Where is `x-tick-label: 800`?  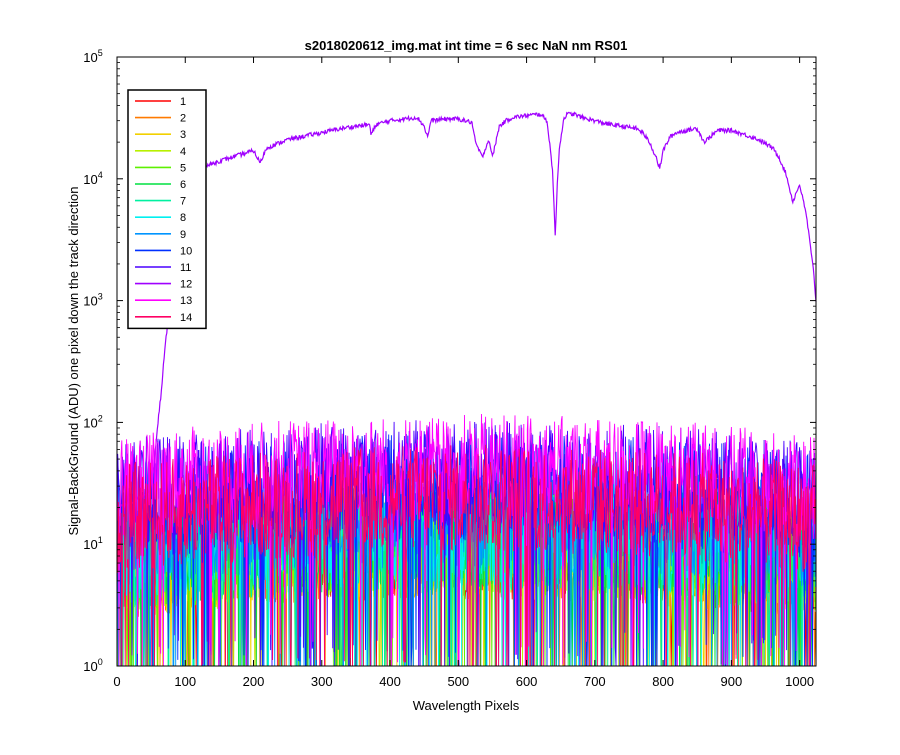 x-tick-label: 800 is located at coordinates (663, 681).